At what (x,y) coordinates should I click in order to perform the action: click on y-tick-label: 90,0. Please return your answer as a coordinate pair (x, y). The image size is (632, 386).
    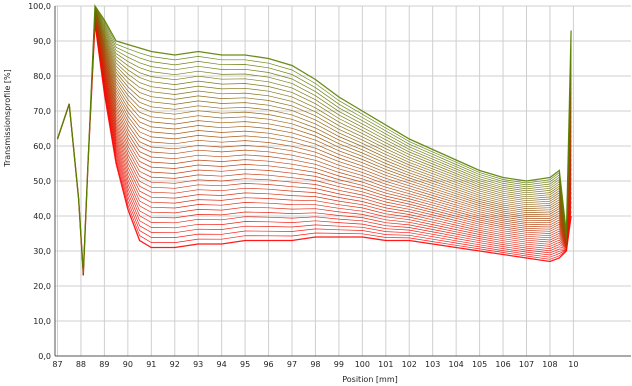
    Looking at the image, I should click on (42, 41).